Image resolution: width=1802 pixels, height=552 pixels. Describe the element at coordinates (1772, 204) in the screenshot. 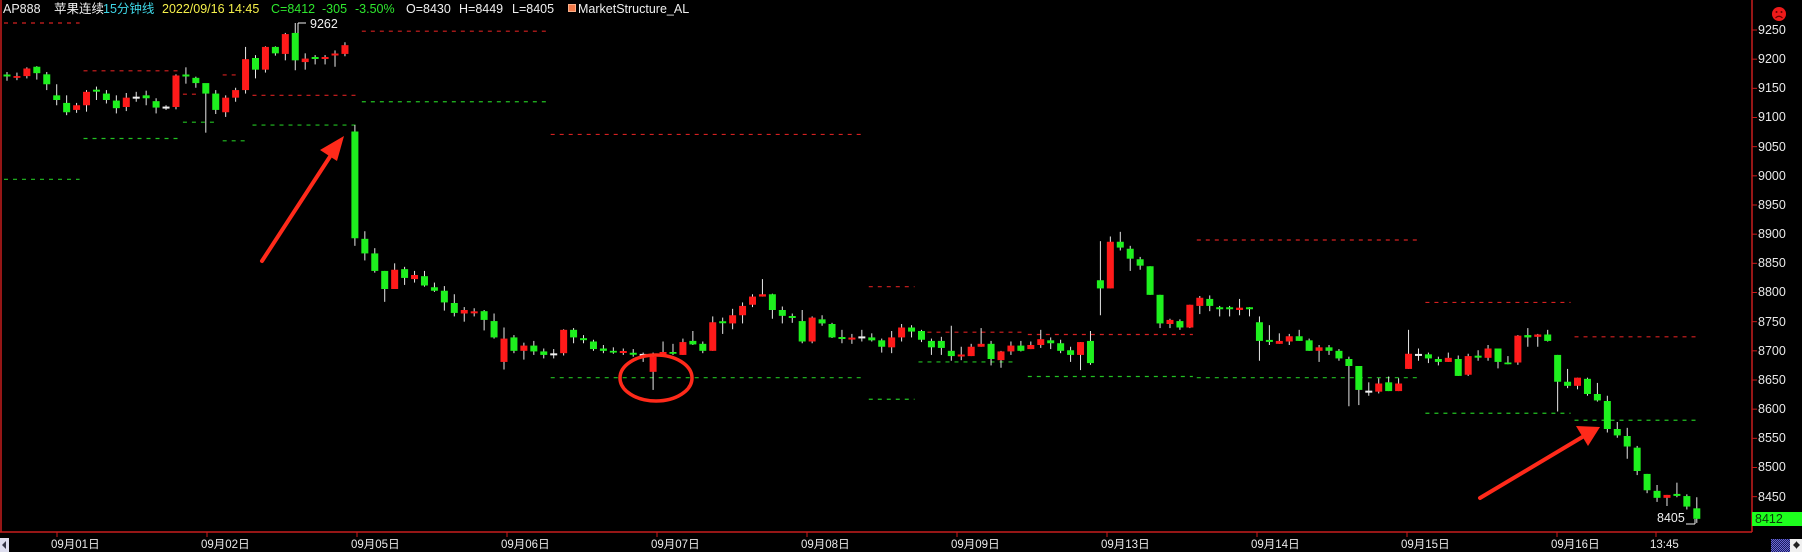

I see `y-tick-label: 8950` at that location.